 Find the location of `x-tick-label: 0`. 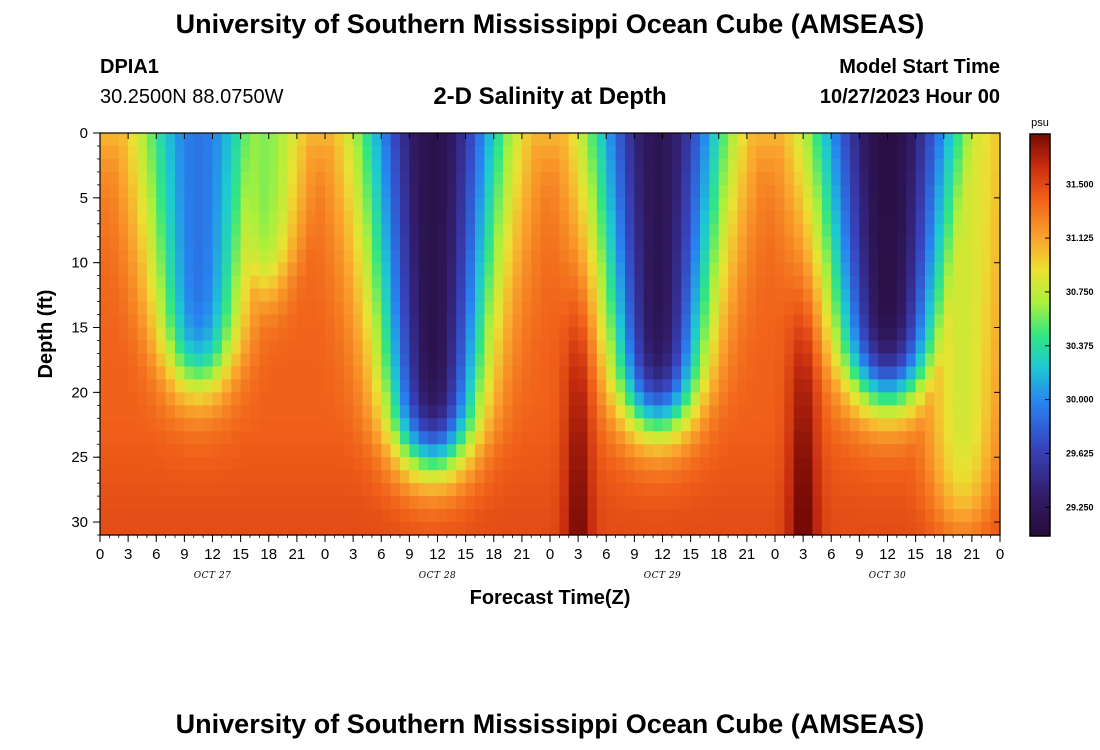

x-tick-label: 0 is located at coordinates (325, 554).